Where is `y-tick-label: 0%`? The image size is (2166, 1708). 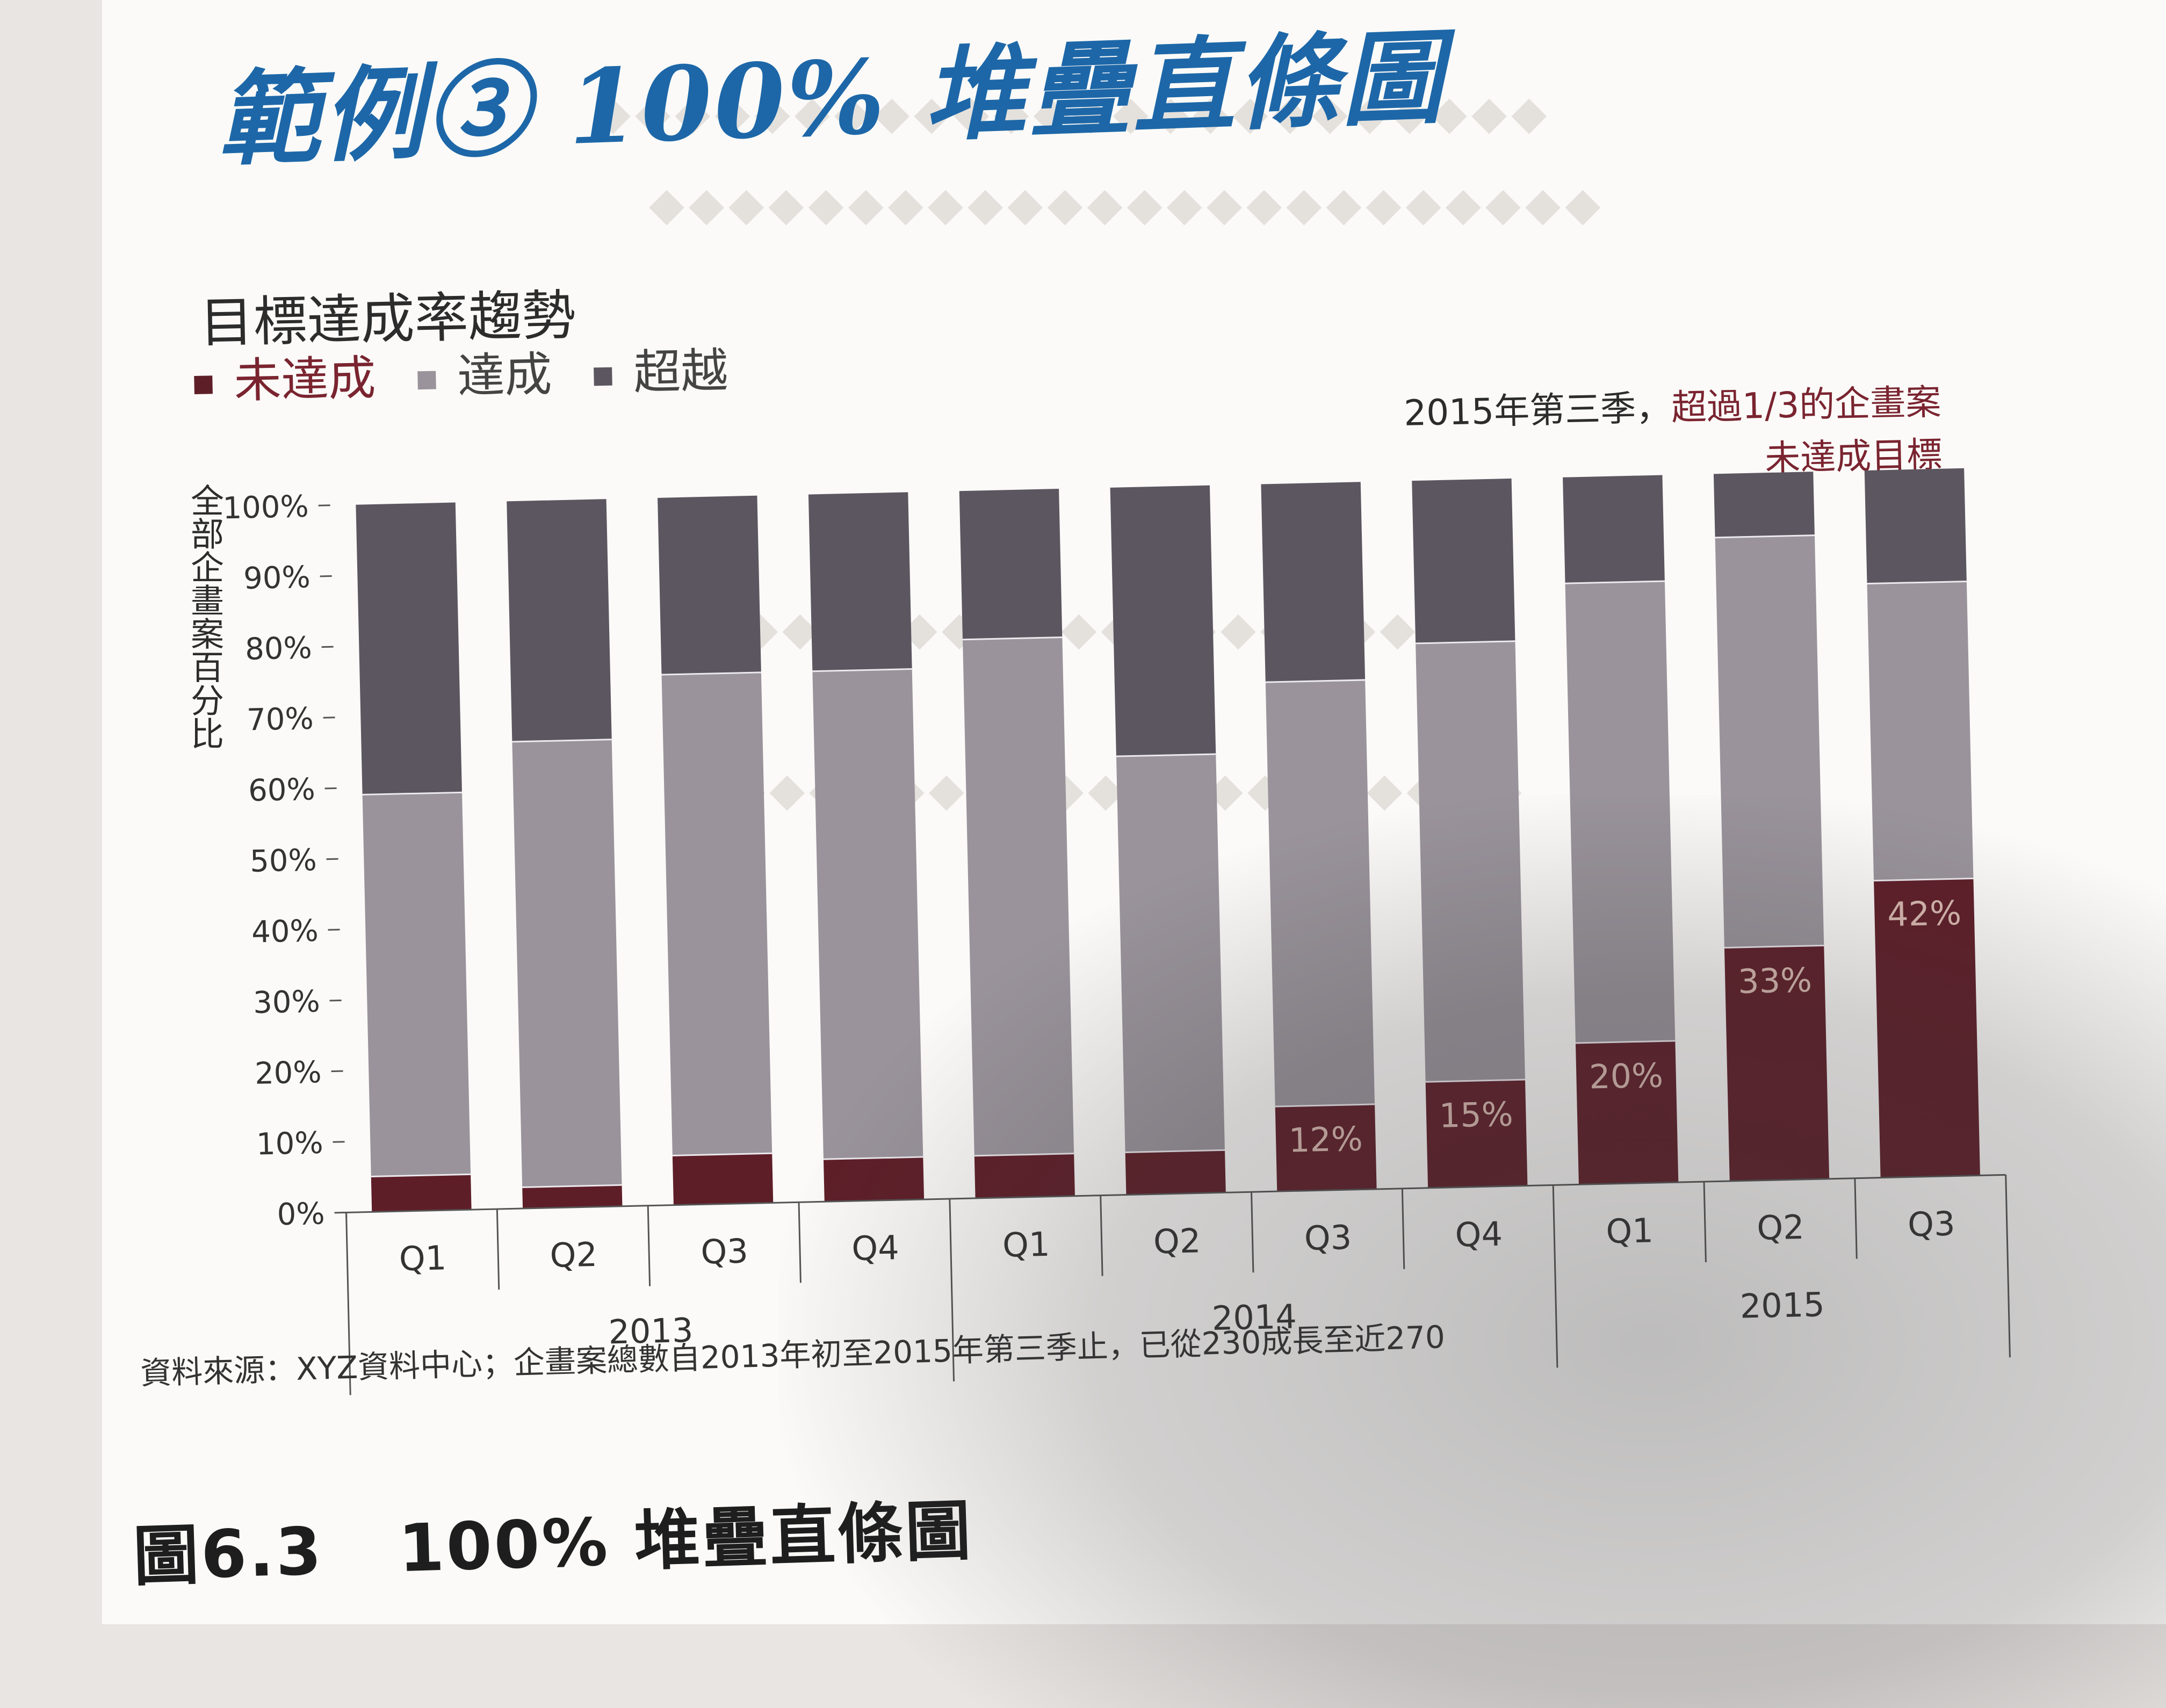 y-tick-label: 0% is located at coordinates (301, 1214).